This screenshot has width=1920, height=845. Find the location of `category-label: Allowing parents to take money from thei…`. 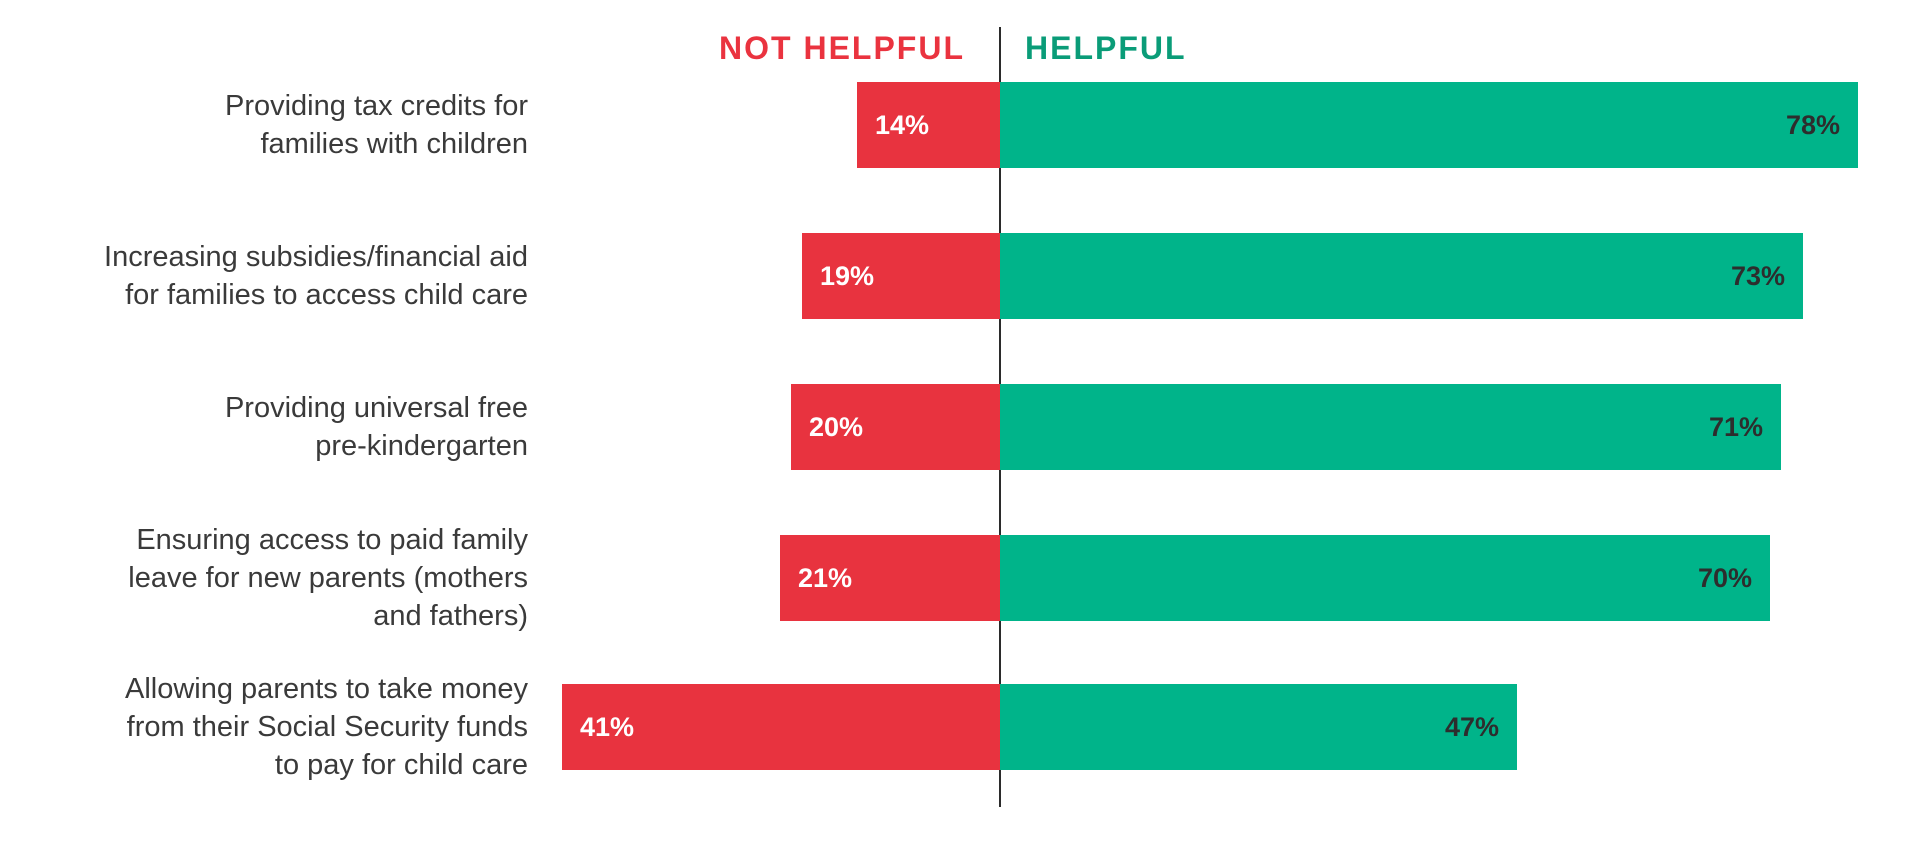

category-label: Allowing parents to take money from thei… is located at coordinates (326, 727).